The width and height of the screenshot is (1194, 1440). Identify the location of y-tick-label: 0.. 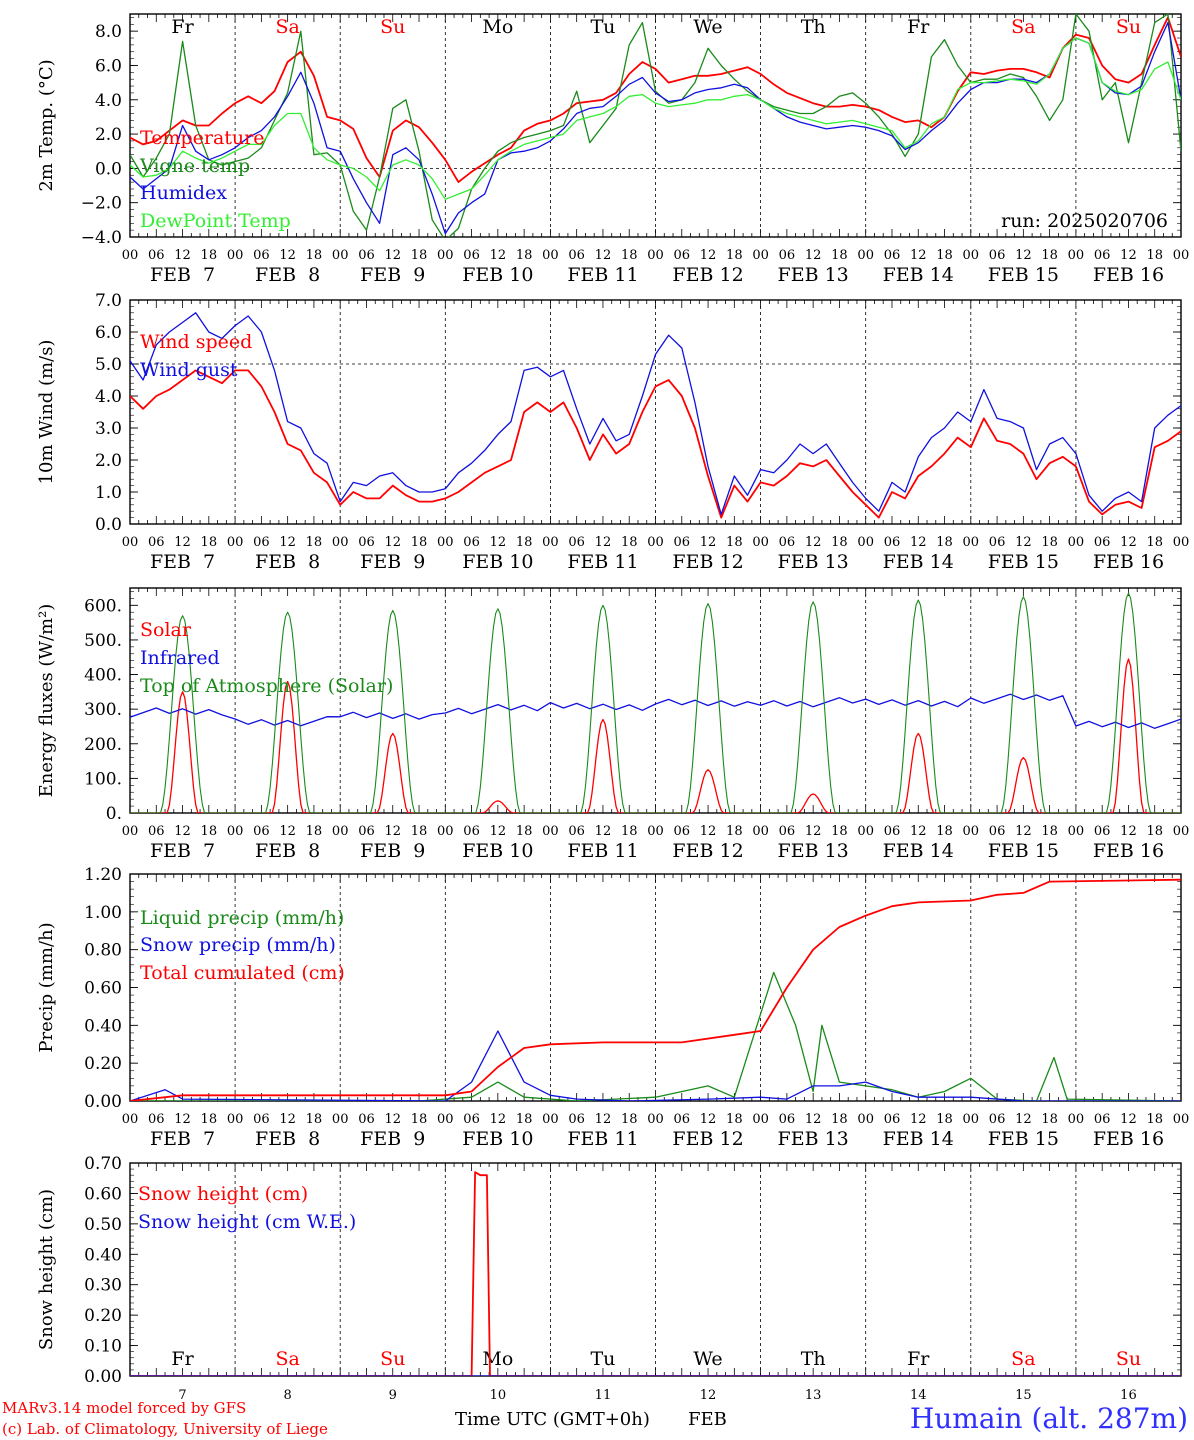
(114, 814).